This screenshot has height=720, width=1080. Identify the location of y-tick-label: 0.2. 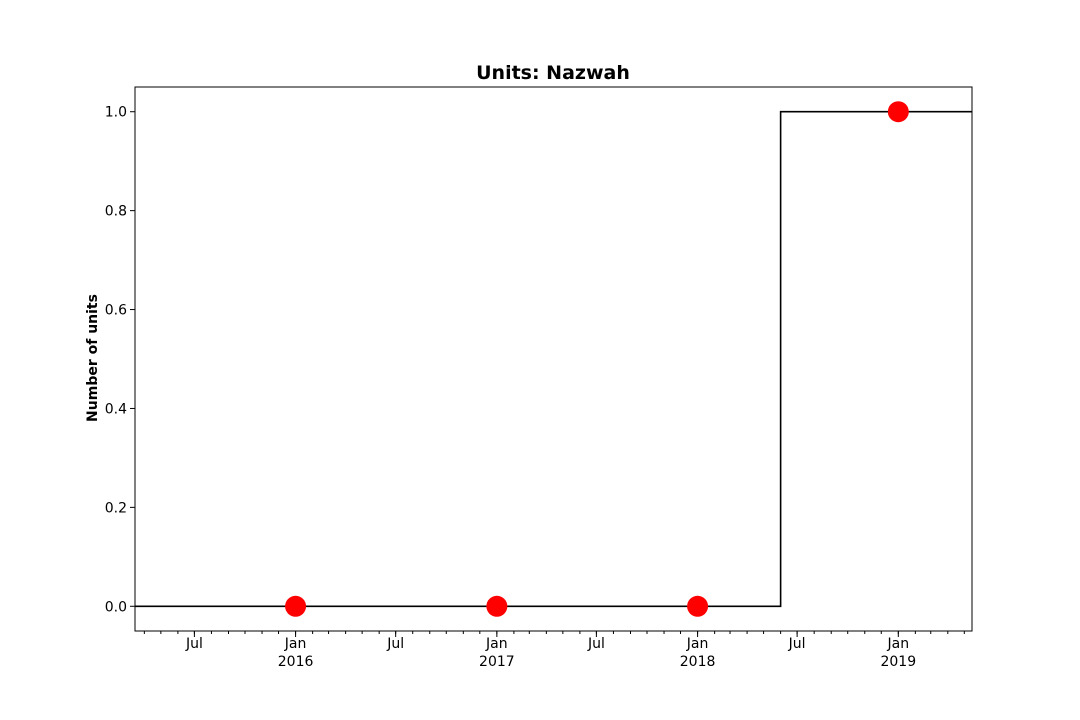
(116, 508).